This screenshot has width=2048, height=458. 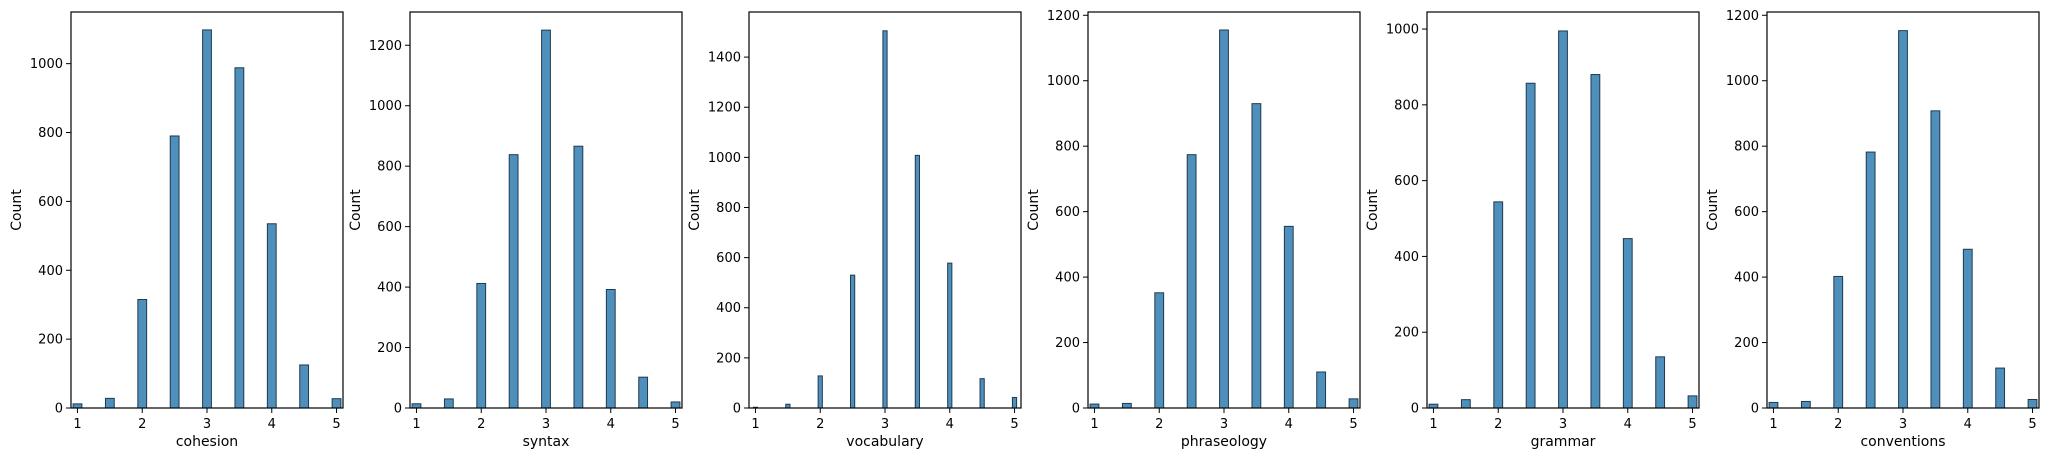 What do you see at coordinates (207, 442) in the screenshot?
I see `x-axis-label: cohesion` at bounding box center [207, 442].